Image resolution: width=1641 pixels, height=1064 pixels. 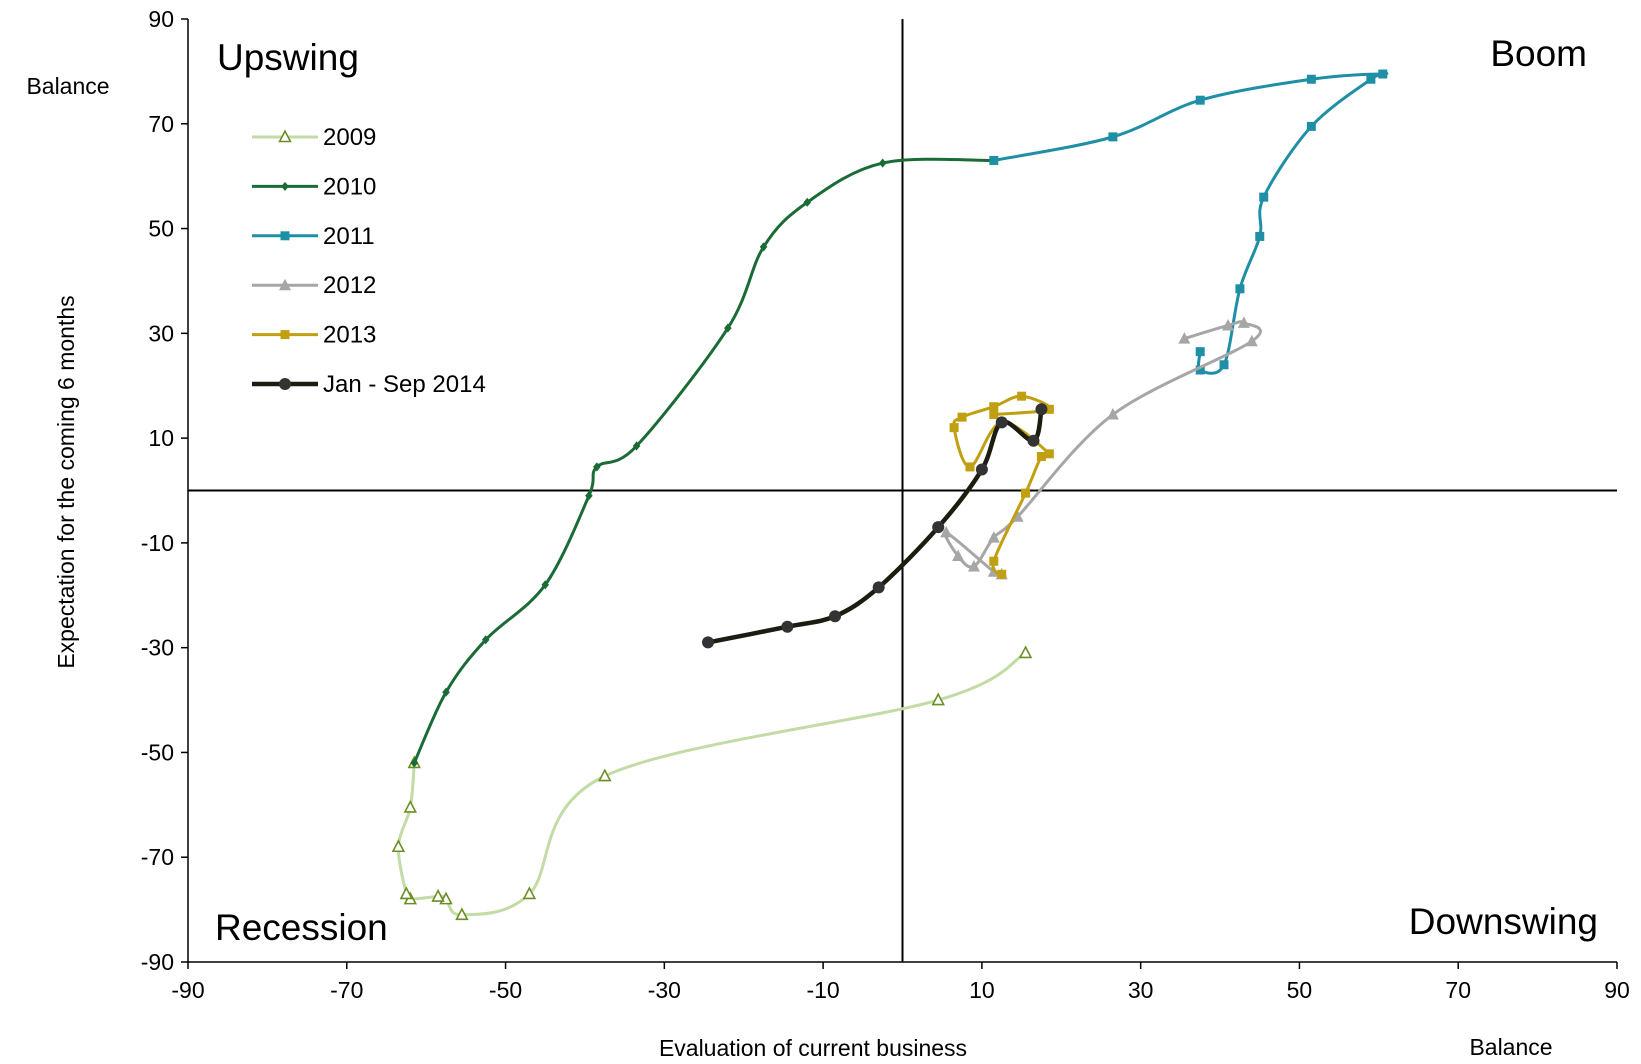 What do you see at coordinates (369, 261) in the screenshot?
I see `legend: 2009 2010 2011 2012 2013 Jan - Sep 2014` at bounding box center [369, 261].